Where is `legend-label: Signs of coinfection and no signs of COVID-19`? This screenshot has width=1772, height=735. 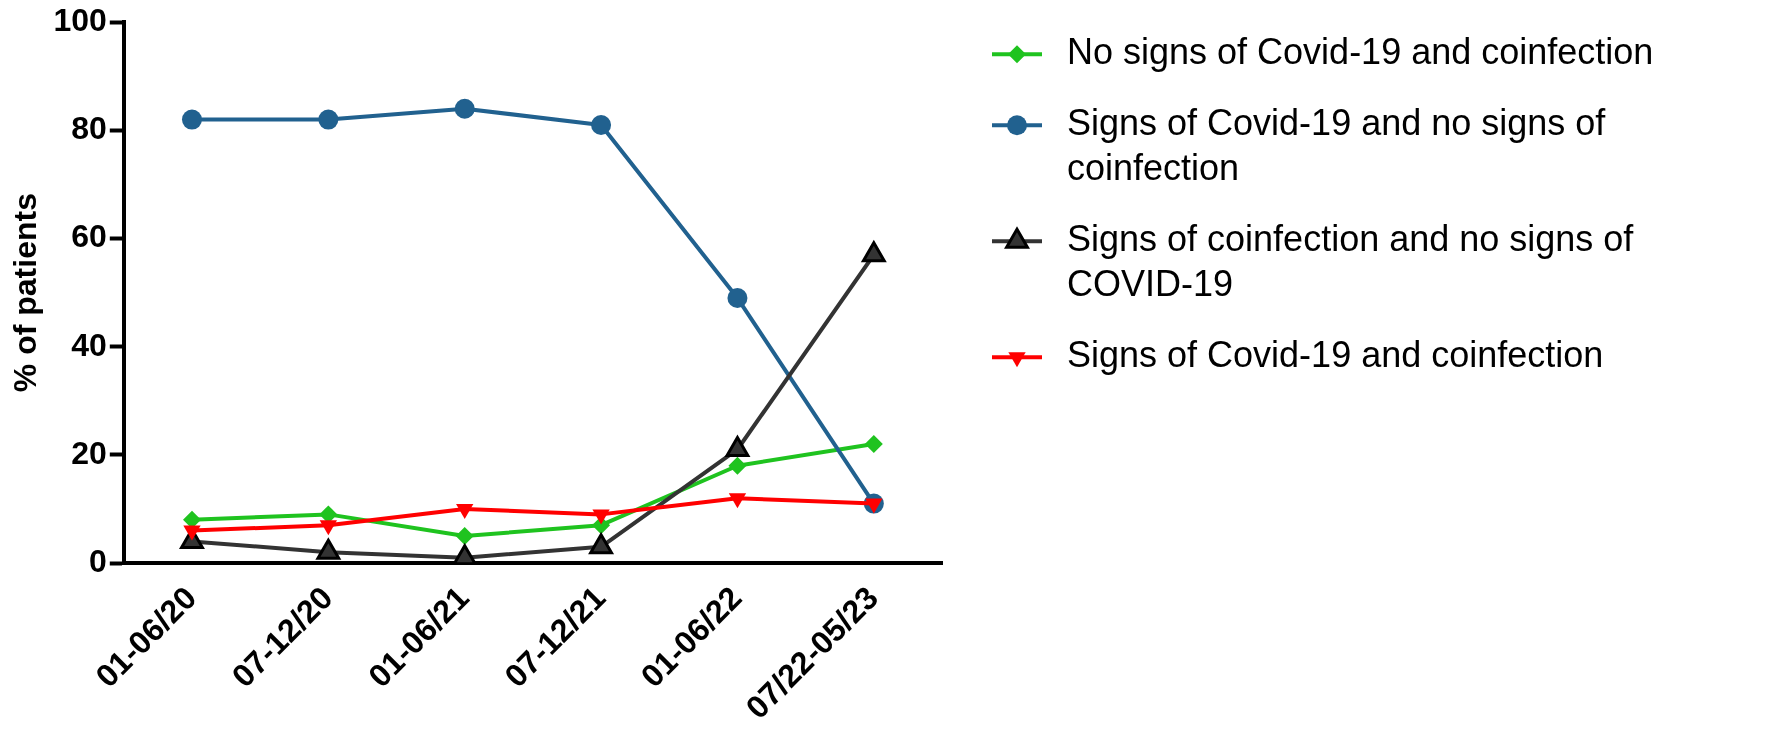
legend-label: Signs of coinfection and no signs of COVID-19 is located at coordinates (1351, 261).